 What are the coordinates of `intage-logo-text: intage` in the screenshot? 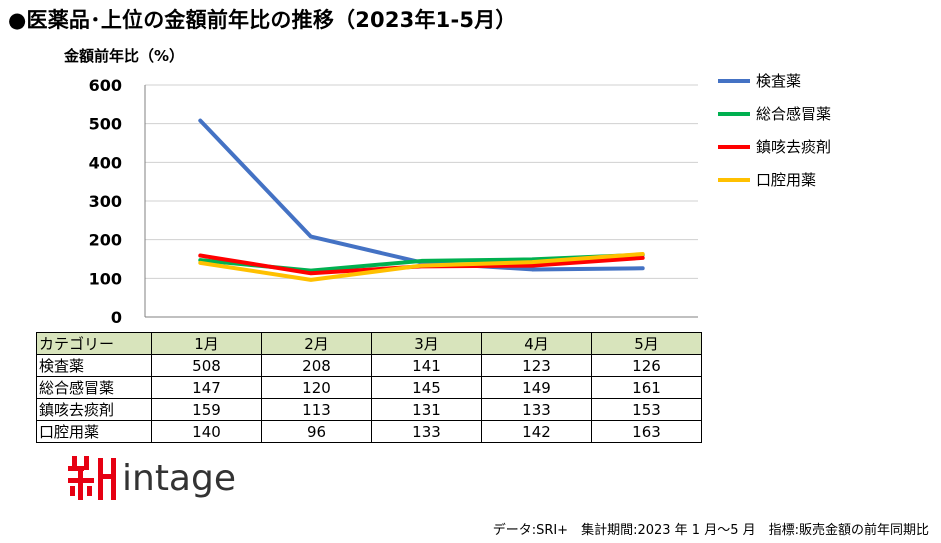 It's located at (179, 478).